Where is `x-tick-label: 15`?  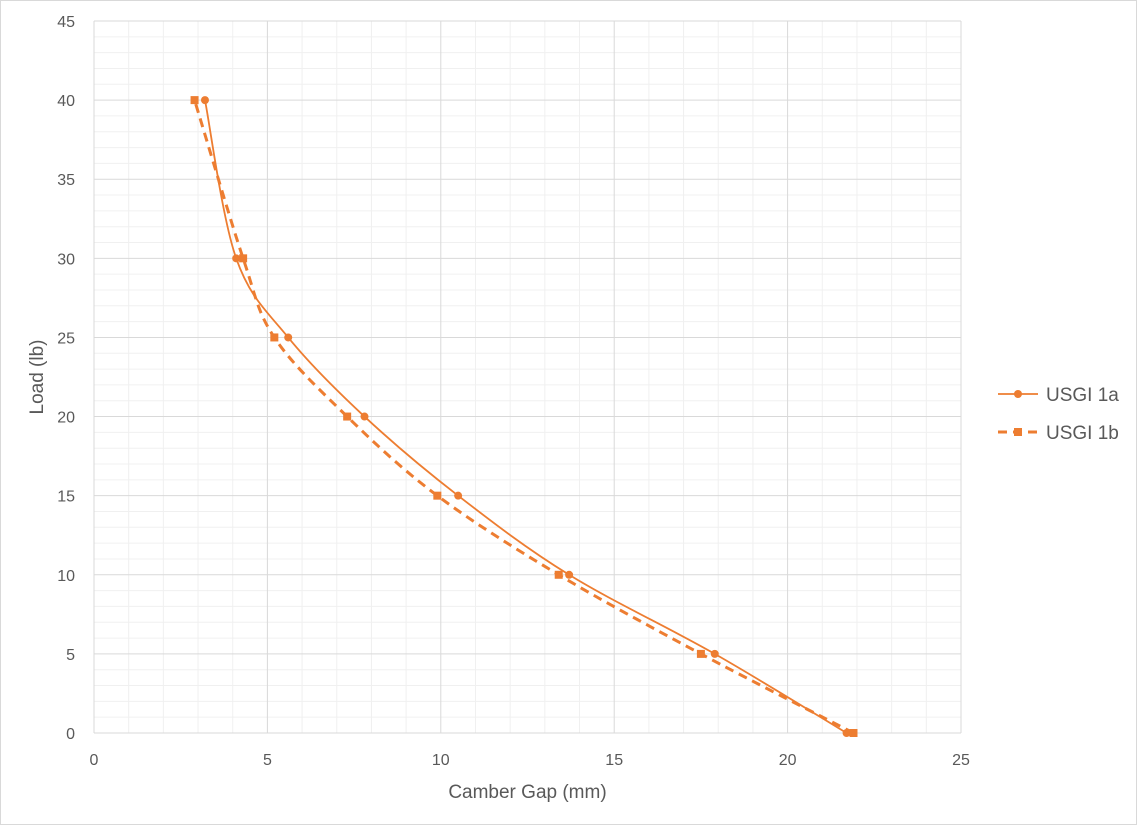
x-tick-label: 15 is located at coordinates (614, 760).